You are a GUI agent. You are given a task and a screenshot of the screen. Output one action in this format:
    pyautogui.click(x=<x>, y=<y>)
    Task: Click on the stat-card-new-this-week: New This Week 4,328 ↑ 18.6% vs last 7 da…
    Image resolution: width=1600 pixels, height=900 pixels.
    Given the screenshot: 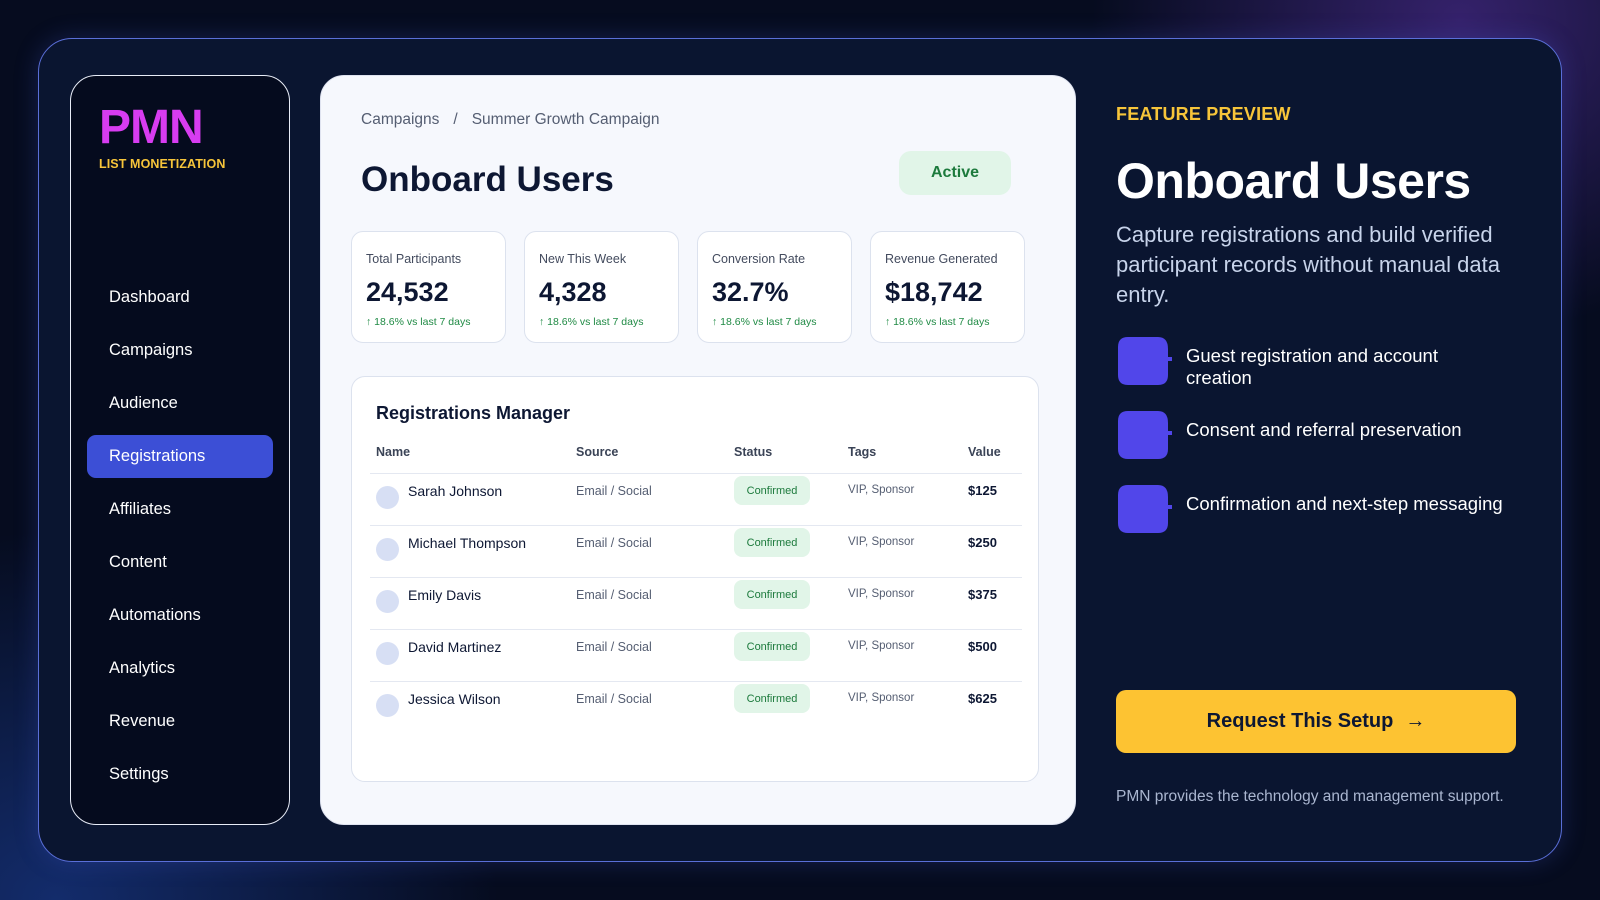 What is the action you would take?
    pyautogui.click(x=601, y=287)
    